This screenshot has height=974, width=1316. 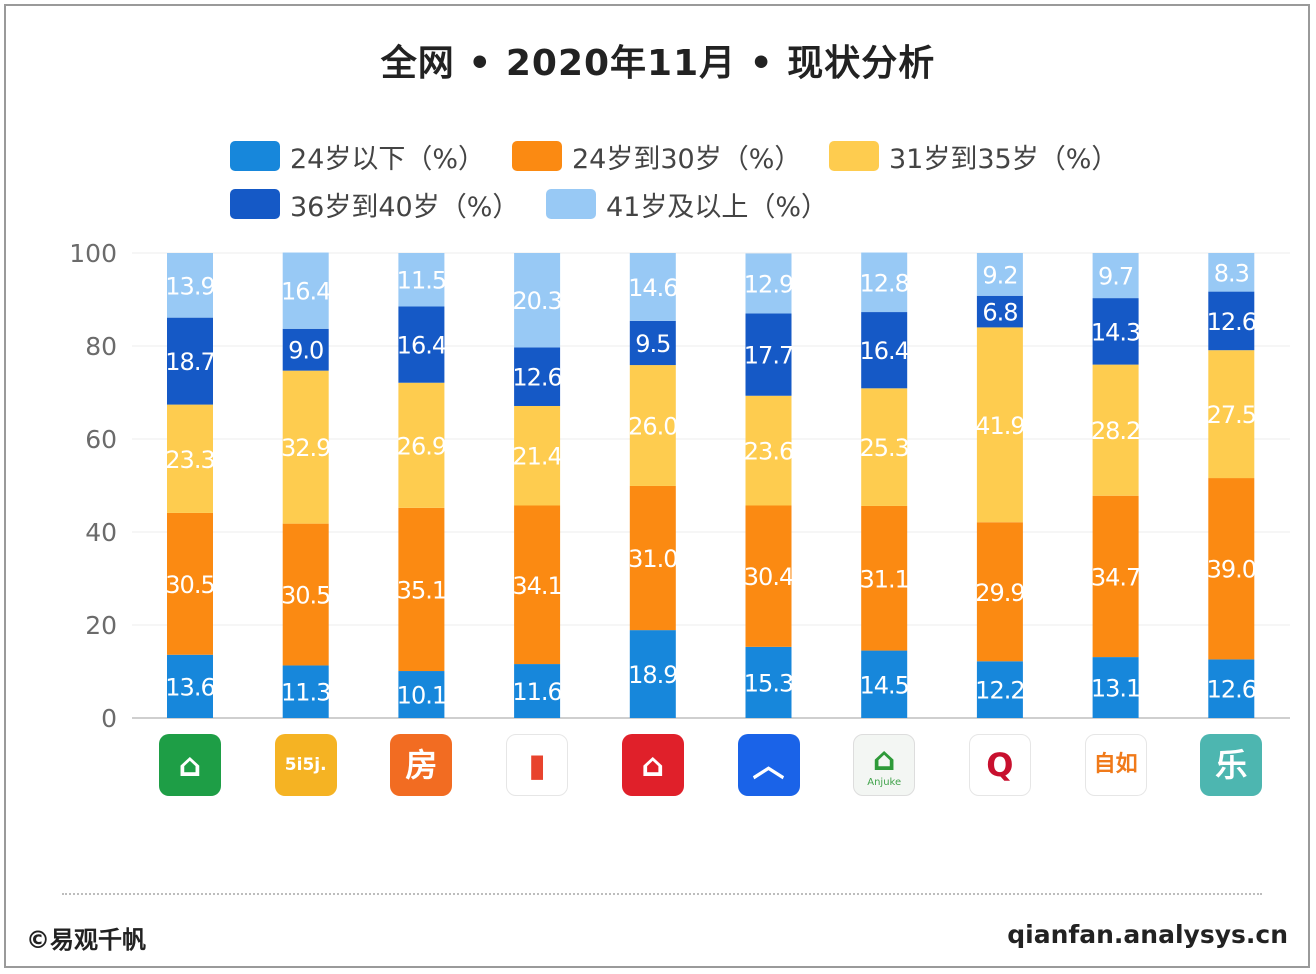 I want to click on data-label: 28.2, so click(x=1115, y=431).